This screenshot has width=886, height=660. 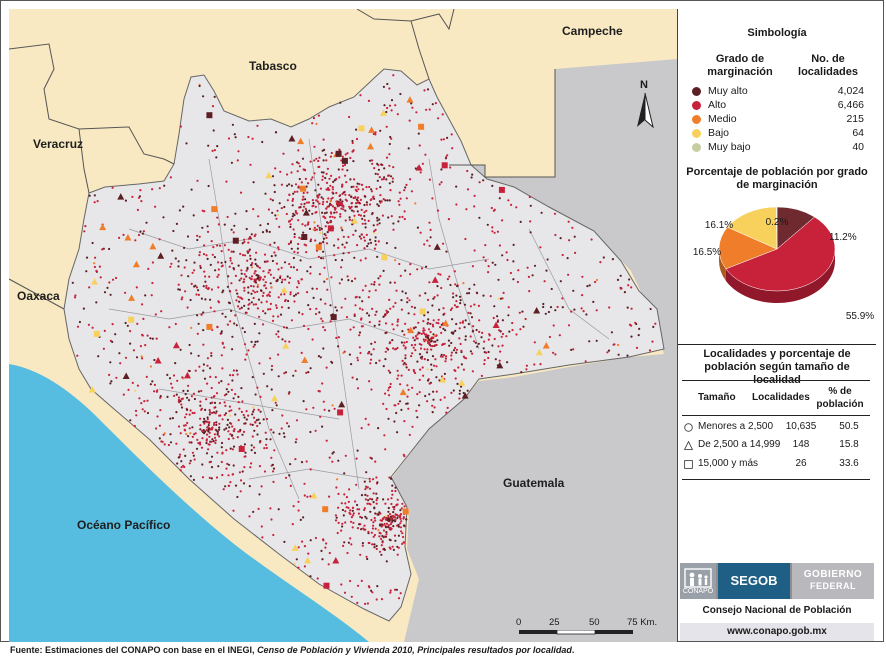 What do you see at coordinates (645, 111) in the screenshot?
I see `north-arrow-icon` at bounding box center [645, 111].